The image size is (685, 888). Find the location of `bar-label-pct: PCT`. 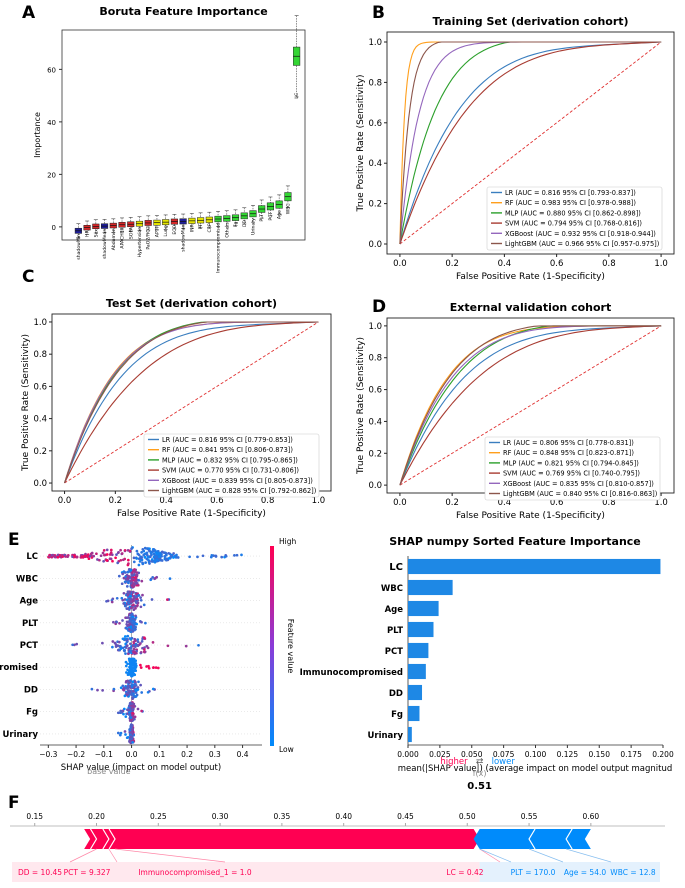

bar-label-pct: PCT is located at coordinates (394, 652).